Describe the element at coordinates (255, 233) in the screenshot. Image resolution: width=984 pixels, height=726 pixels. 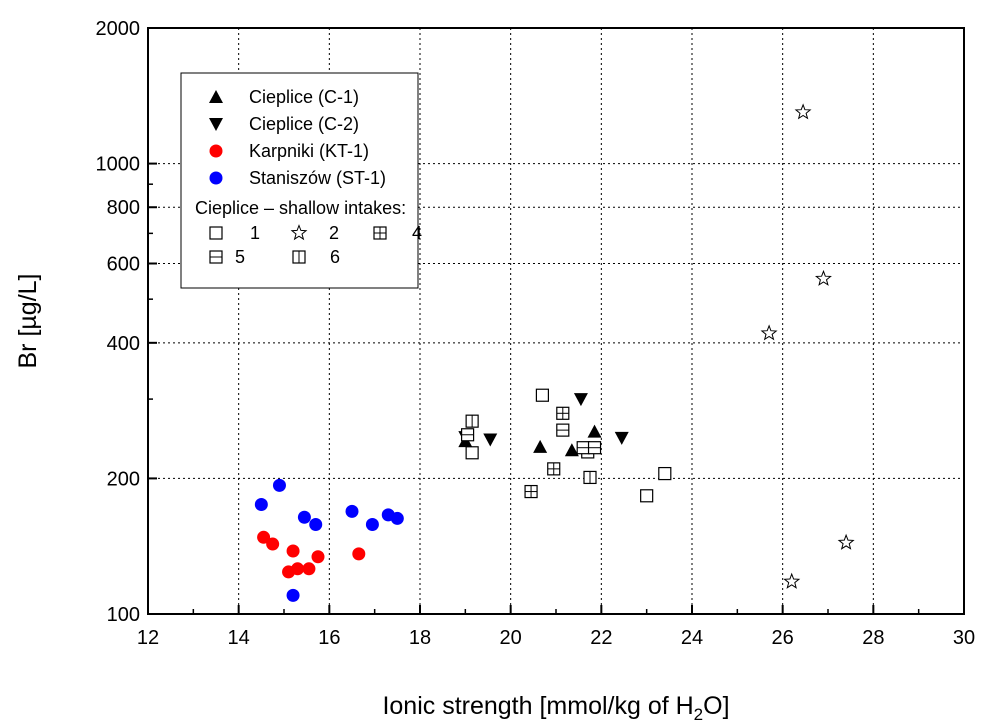
I see `legend-label: 1` at that location.